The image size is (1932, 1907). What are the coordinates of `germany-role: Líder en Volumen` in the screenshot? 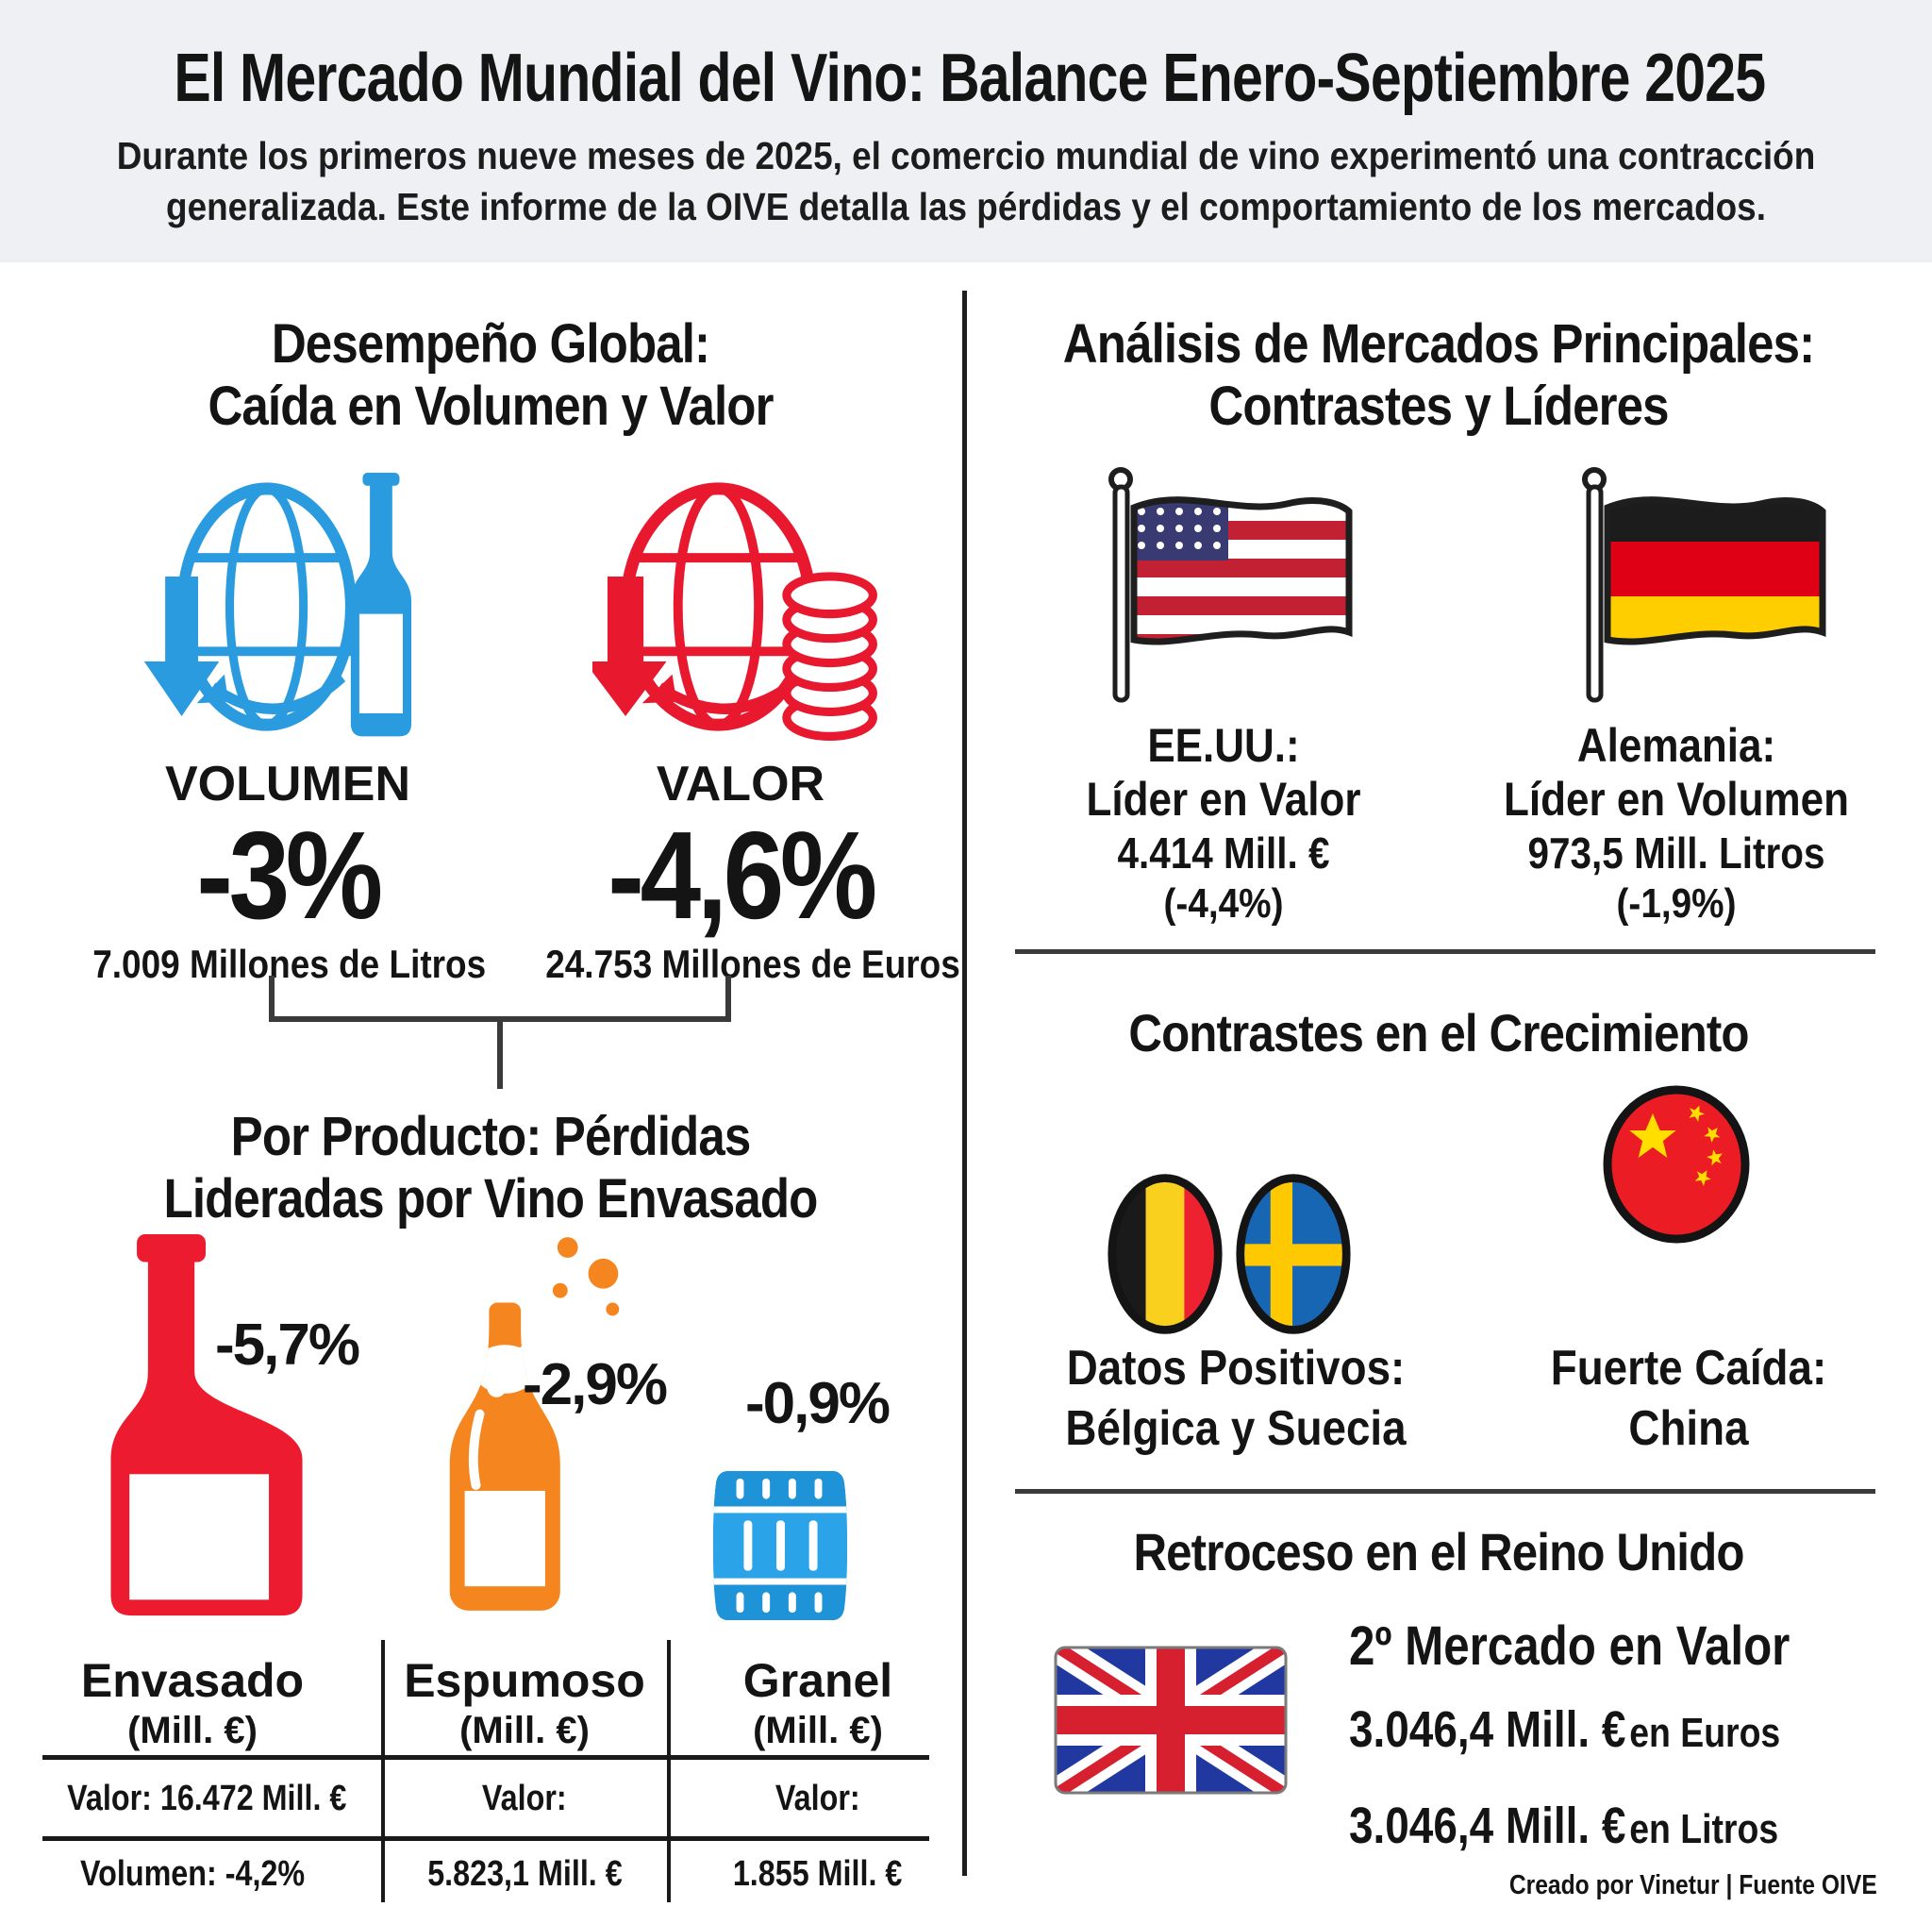 It's located at (1677, 799).